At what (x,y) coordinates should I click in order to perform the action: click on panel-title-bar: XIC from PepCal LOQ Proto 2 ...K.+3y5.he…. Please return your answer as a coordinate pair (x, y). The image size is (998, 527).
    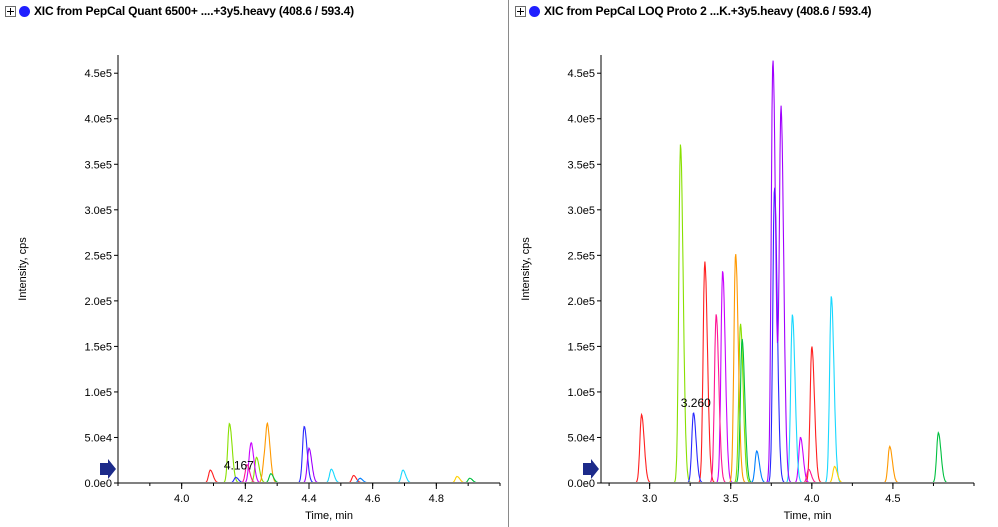
    Looking at the image, I should click on (754, 11).